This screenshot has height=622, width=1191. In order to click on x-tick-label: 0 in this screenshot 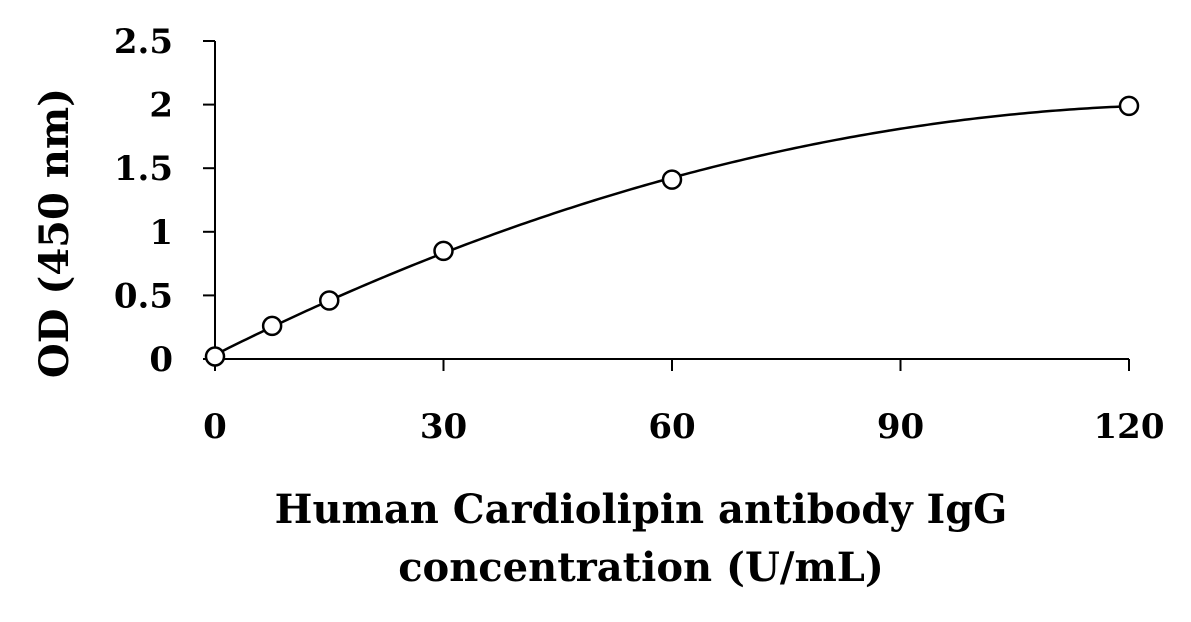, I will do `click(215, 427)`.